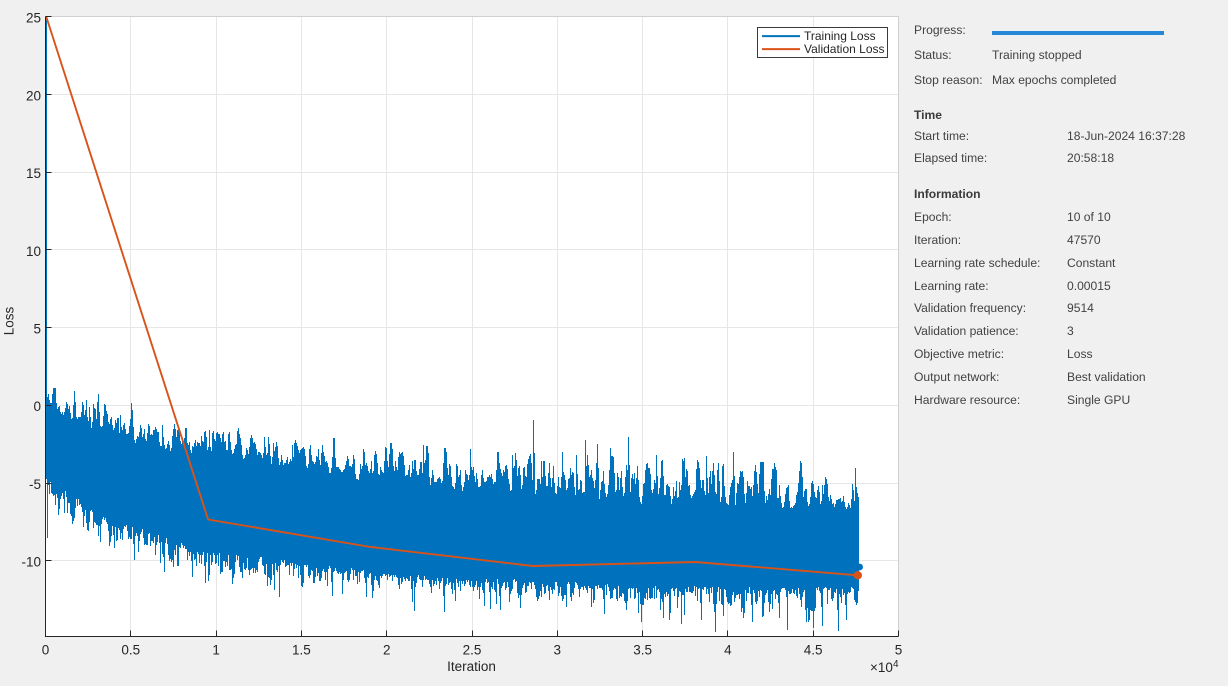  I want to click on svg-text: 4.5, so click(813, 650).